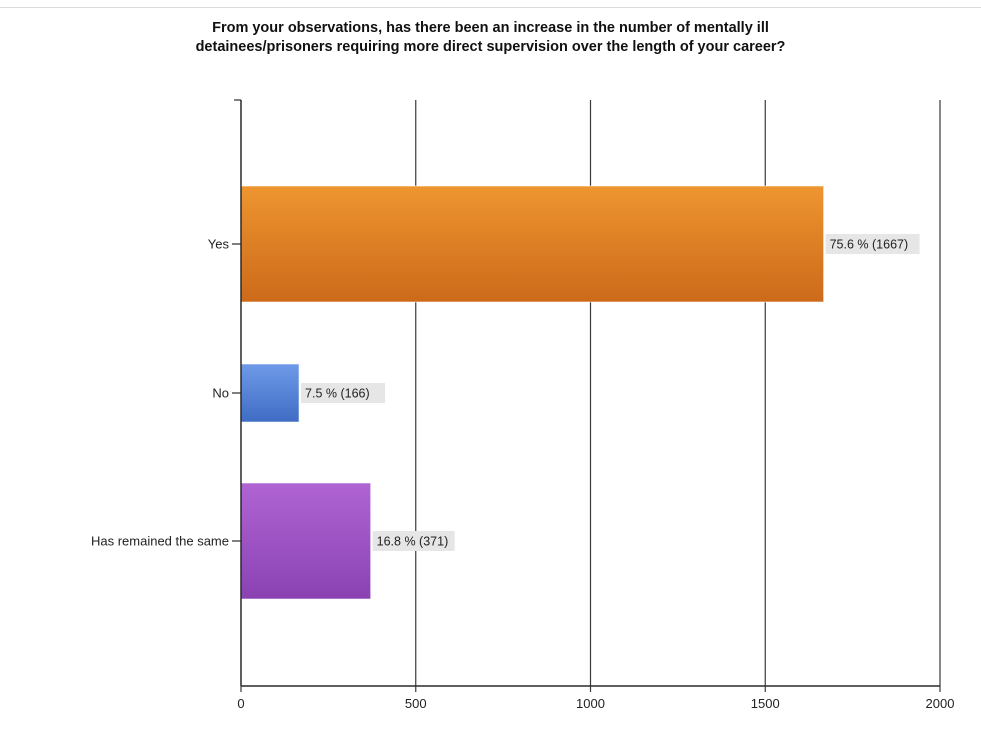 The height and width of the screenshot is (736, 981). I want to click on bar-no, so click(270, 393).